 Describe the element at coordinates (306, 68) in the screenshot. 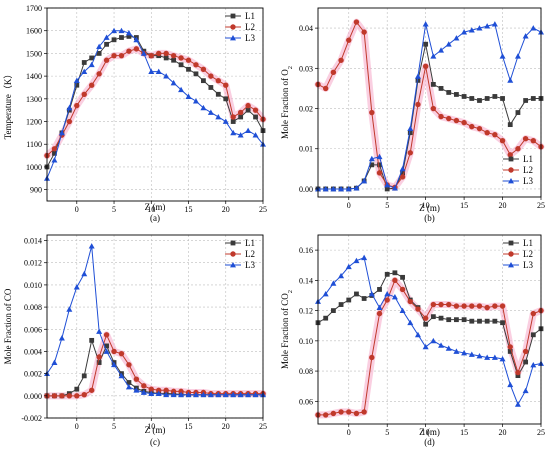

I see `y-tick-label: 0.03` at that location.